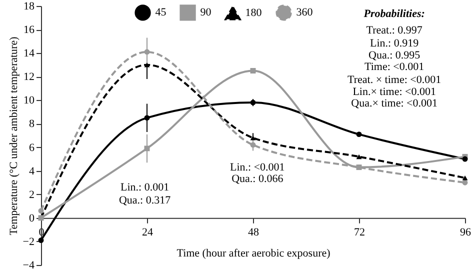 This screenshot has width=474, height=274. What do you see at coordinates (257, 167) in the screenshot?
I see `annotation: Lin.: <0.001` at bounding box center [257, 167].